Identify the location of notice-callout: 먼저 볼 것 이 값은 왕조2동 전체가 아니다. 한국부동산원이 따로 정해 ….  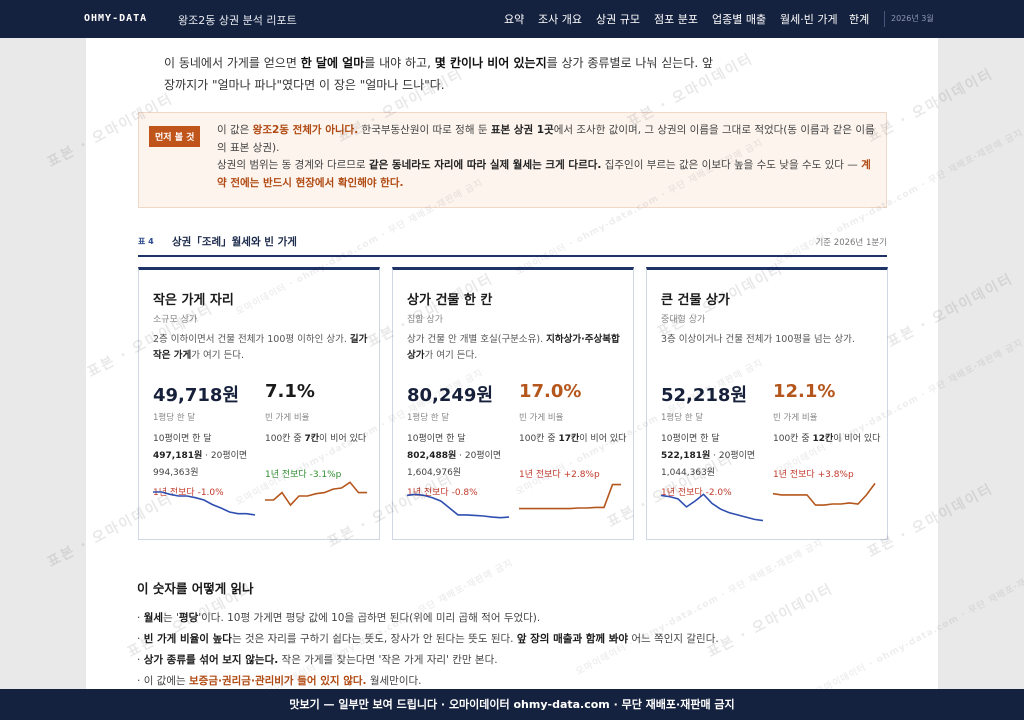
(512, 160).